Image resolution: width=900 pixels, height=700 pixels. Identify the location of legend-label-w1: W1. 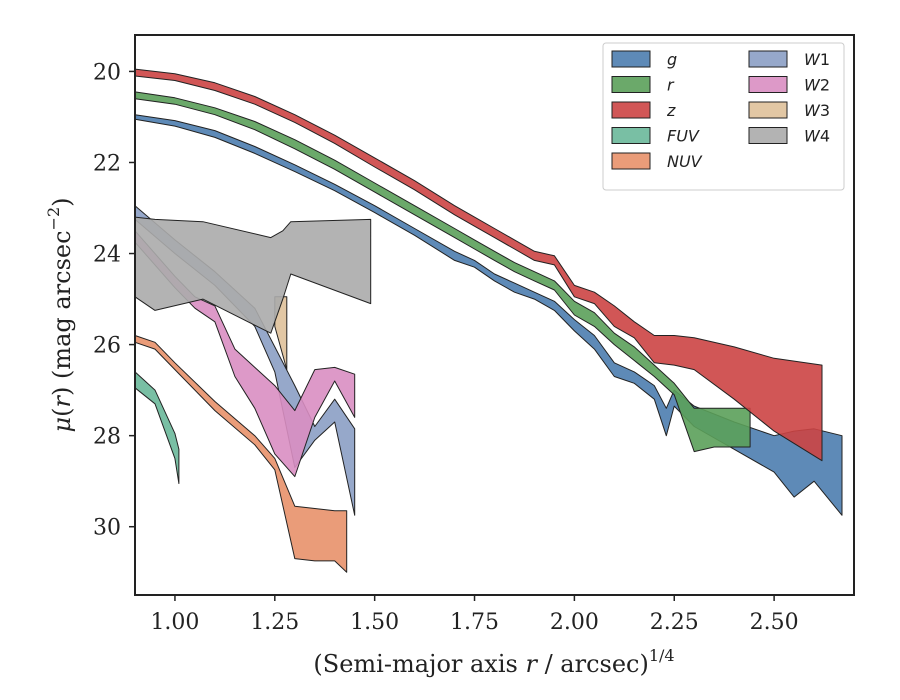
(817, 59).